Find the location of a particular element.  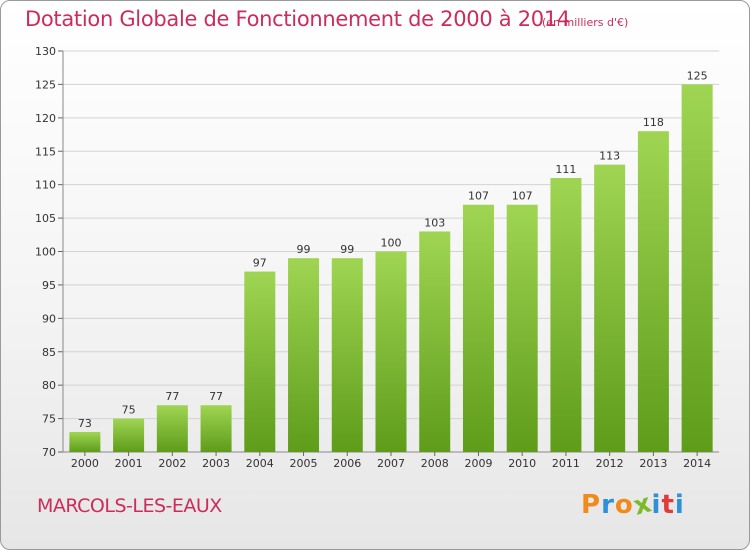

x-tick-label: 2003 is located at coordinates (216, 463).